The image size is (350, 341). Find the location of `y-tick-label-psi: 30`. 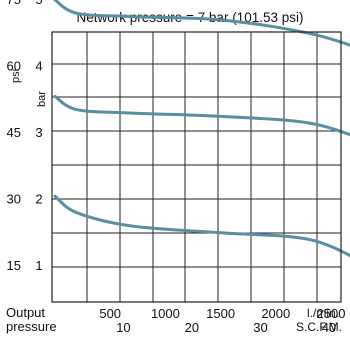

y-tick-label-psi: 30 is located at coordinates (14, 199).